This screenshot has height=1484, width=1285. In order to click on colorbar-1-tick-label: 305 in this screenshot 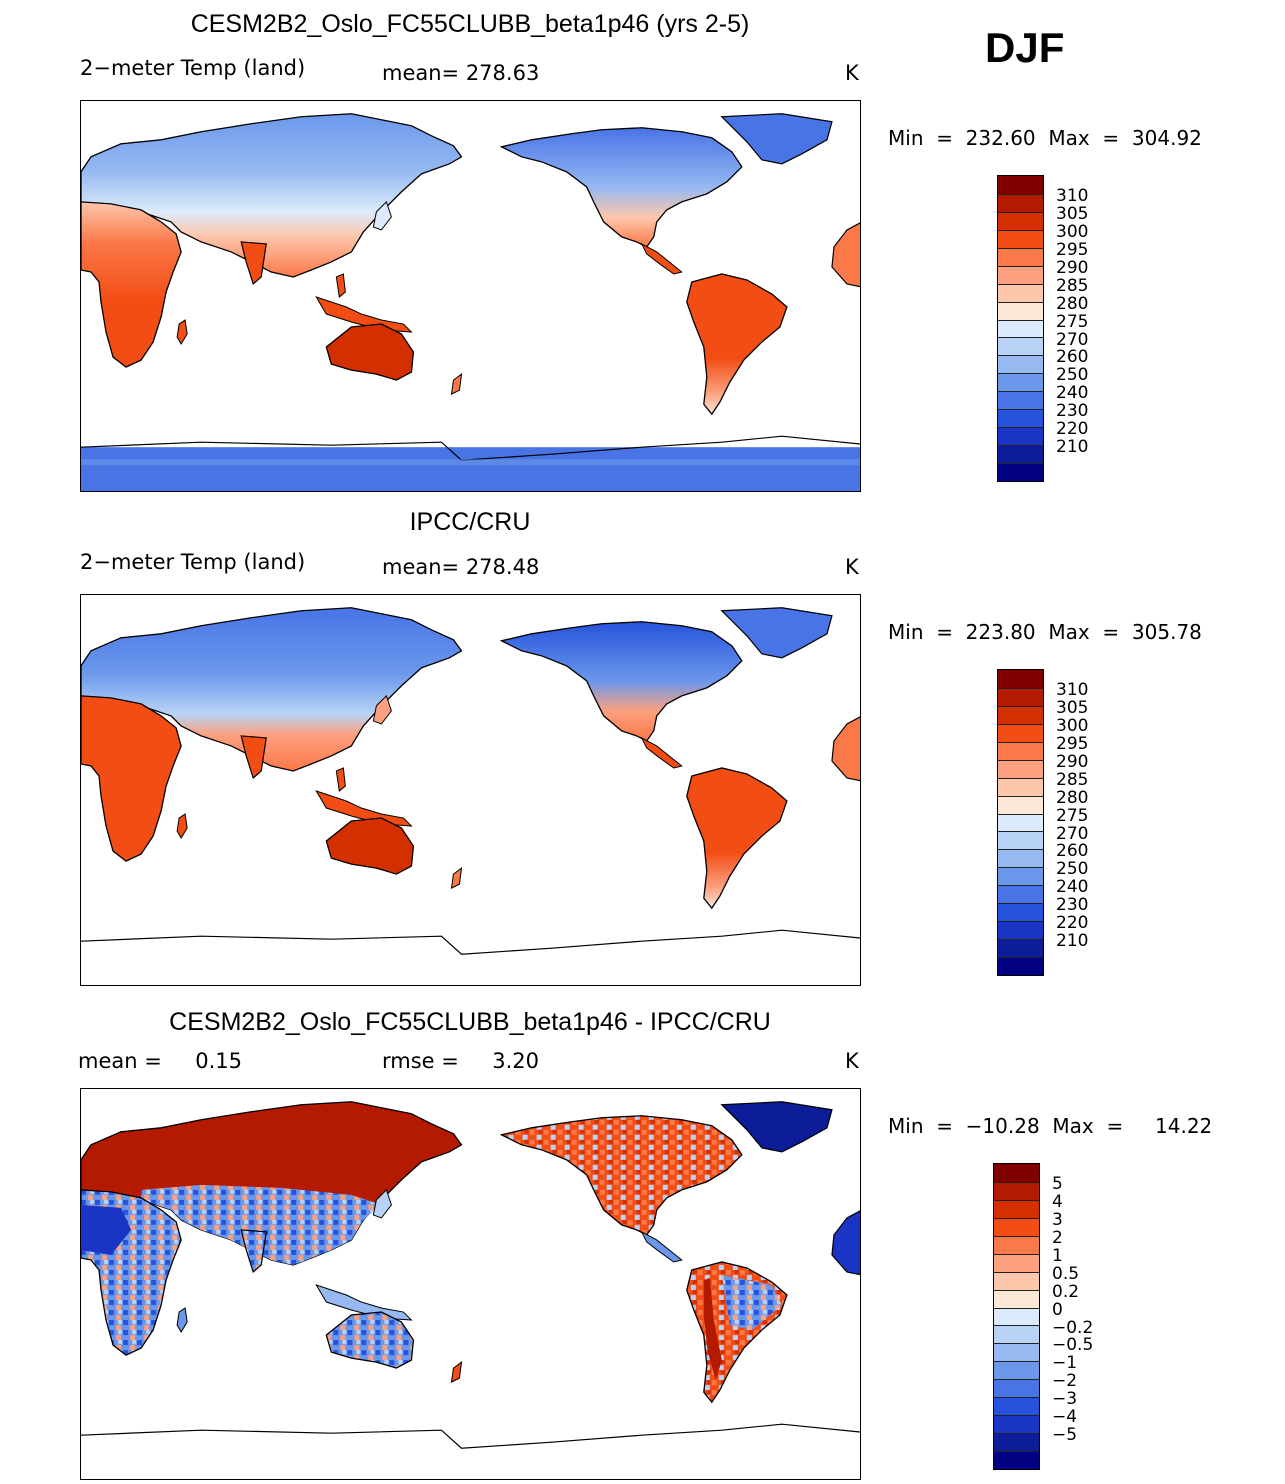, I will do `click(1072, 213)`.